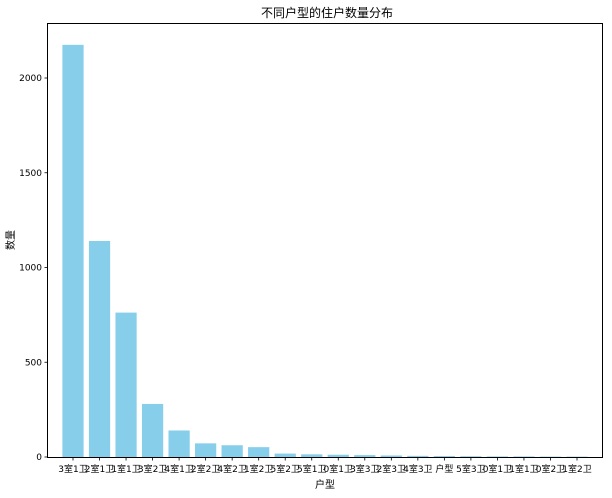 Image resolution: width=612 pixels, height=498 pixels. I want to click on x-axis-label: 户型, so click(325, 484).